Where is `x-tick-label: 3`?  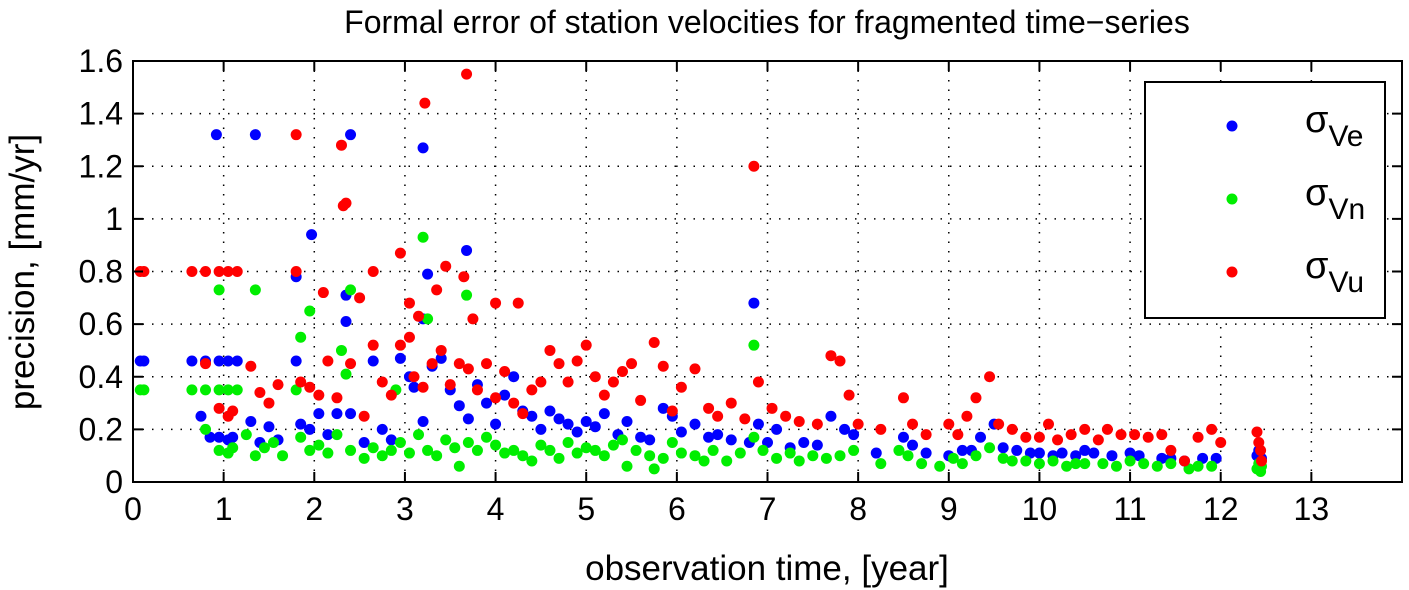
x-tick-label: 3 is located at coordinates (405, 509).